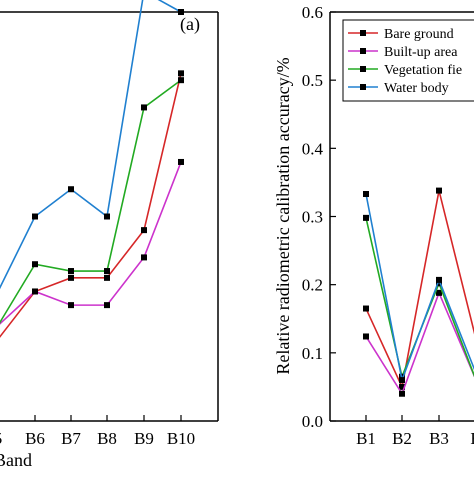 This screenshot has height=479, width=474. Describe the element at coordinates (402, 438) in the screenshot. I see `right-x-tick-label: B2` at that location.